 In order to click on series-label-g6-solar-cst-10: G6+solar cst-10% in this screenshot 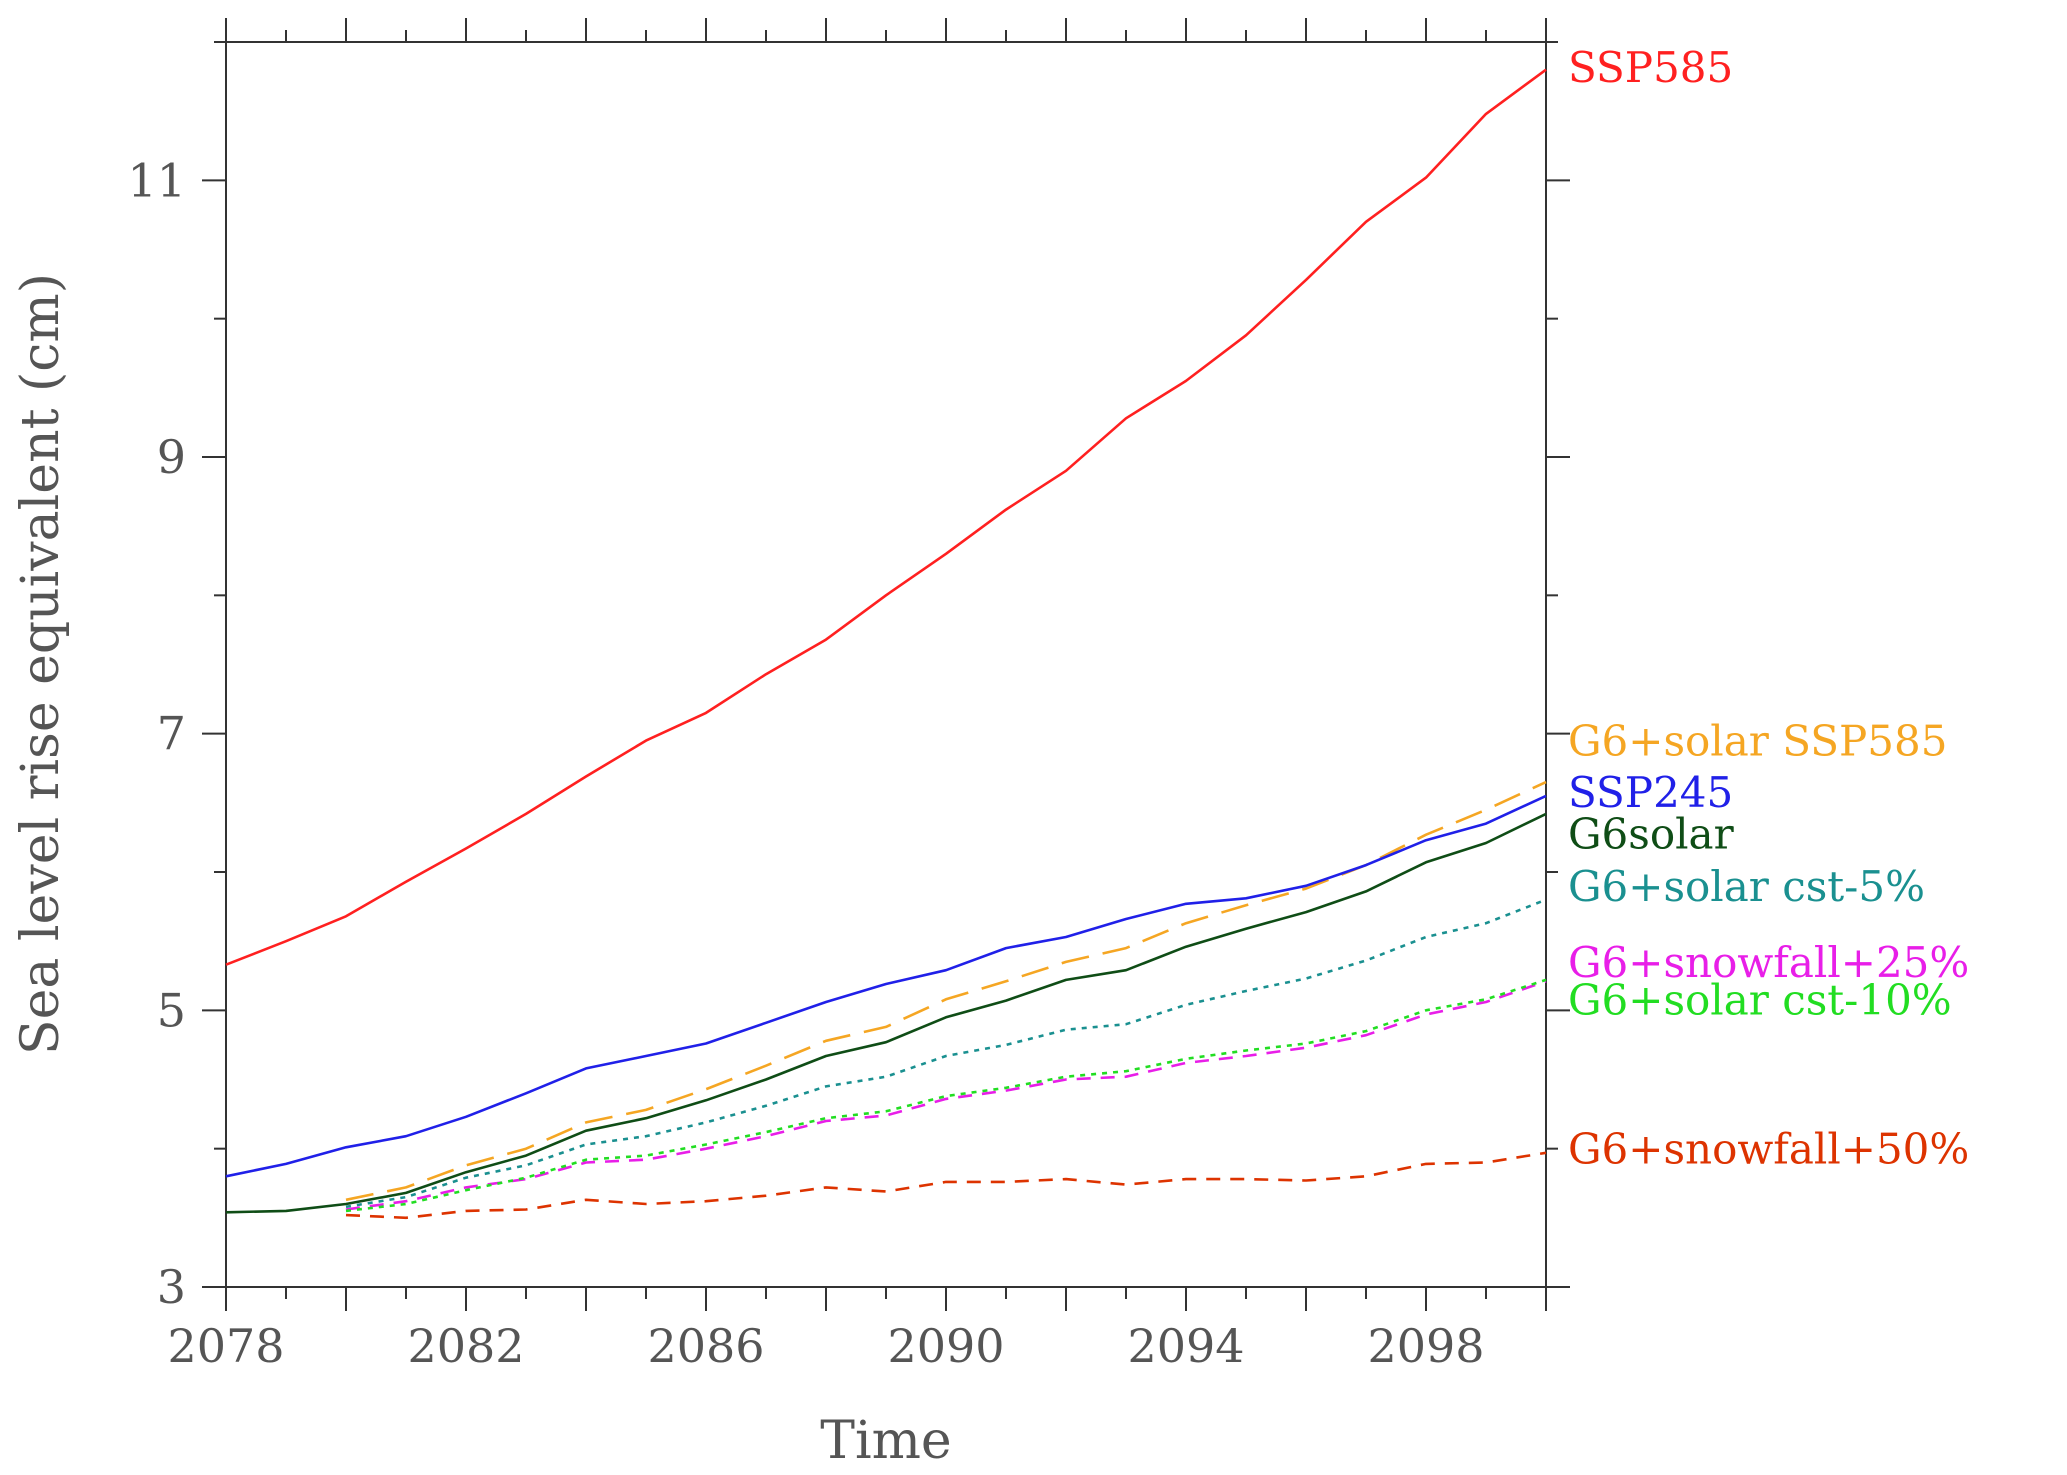, I will do `click(1760, 999)`.